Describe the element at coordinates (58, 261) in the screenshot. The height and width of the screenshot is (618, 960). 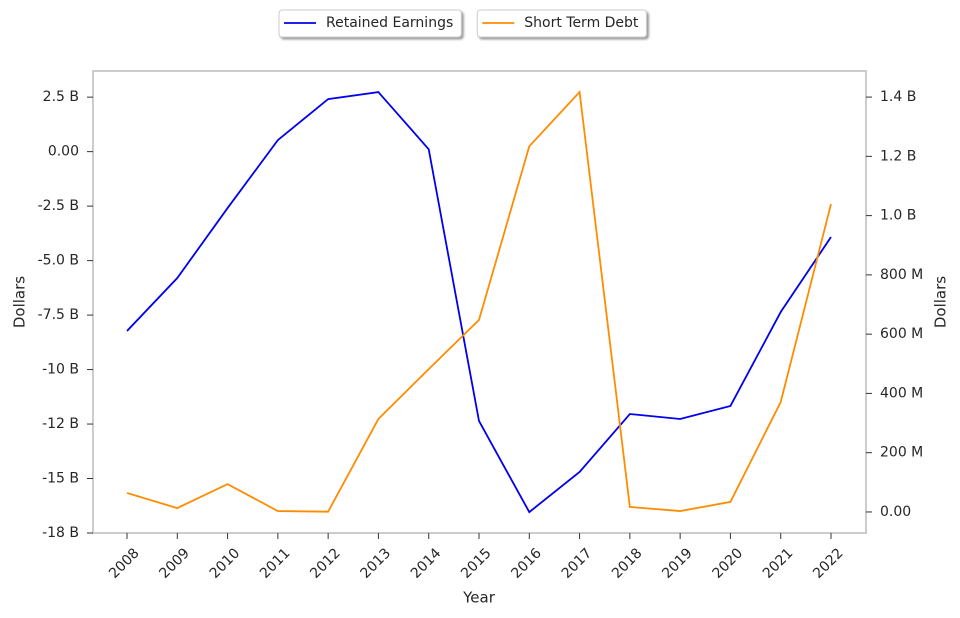
I see `y-tick-label: -5.0 B` at that location.